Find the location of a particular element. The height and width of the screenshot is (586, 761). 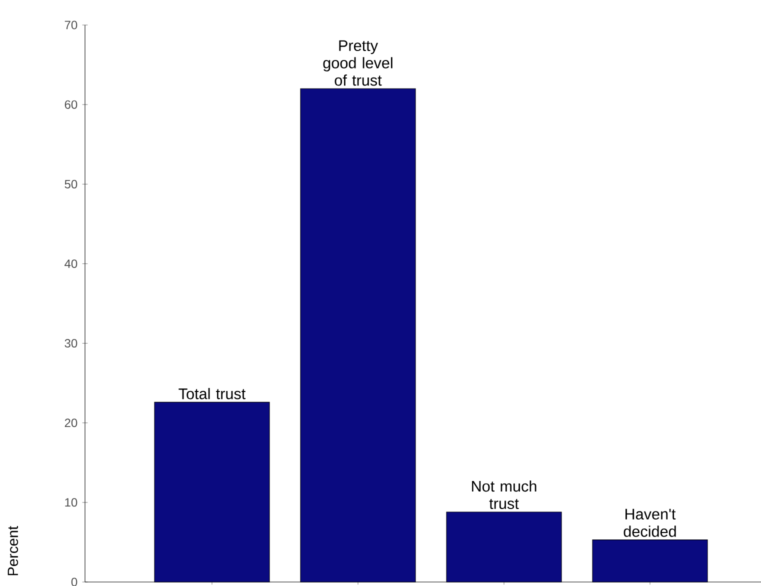

y-tick-label: 40 is located at coordinates (71, 263).